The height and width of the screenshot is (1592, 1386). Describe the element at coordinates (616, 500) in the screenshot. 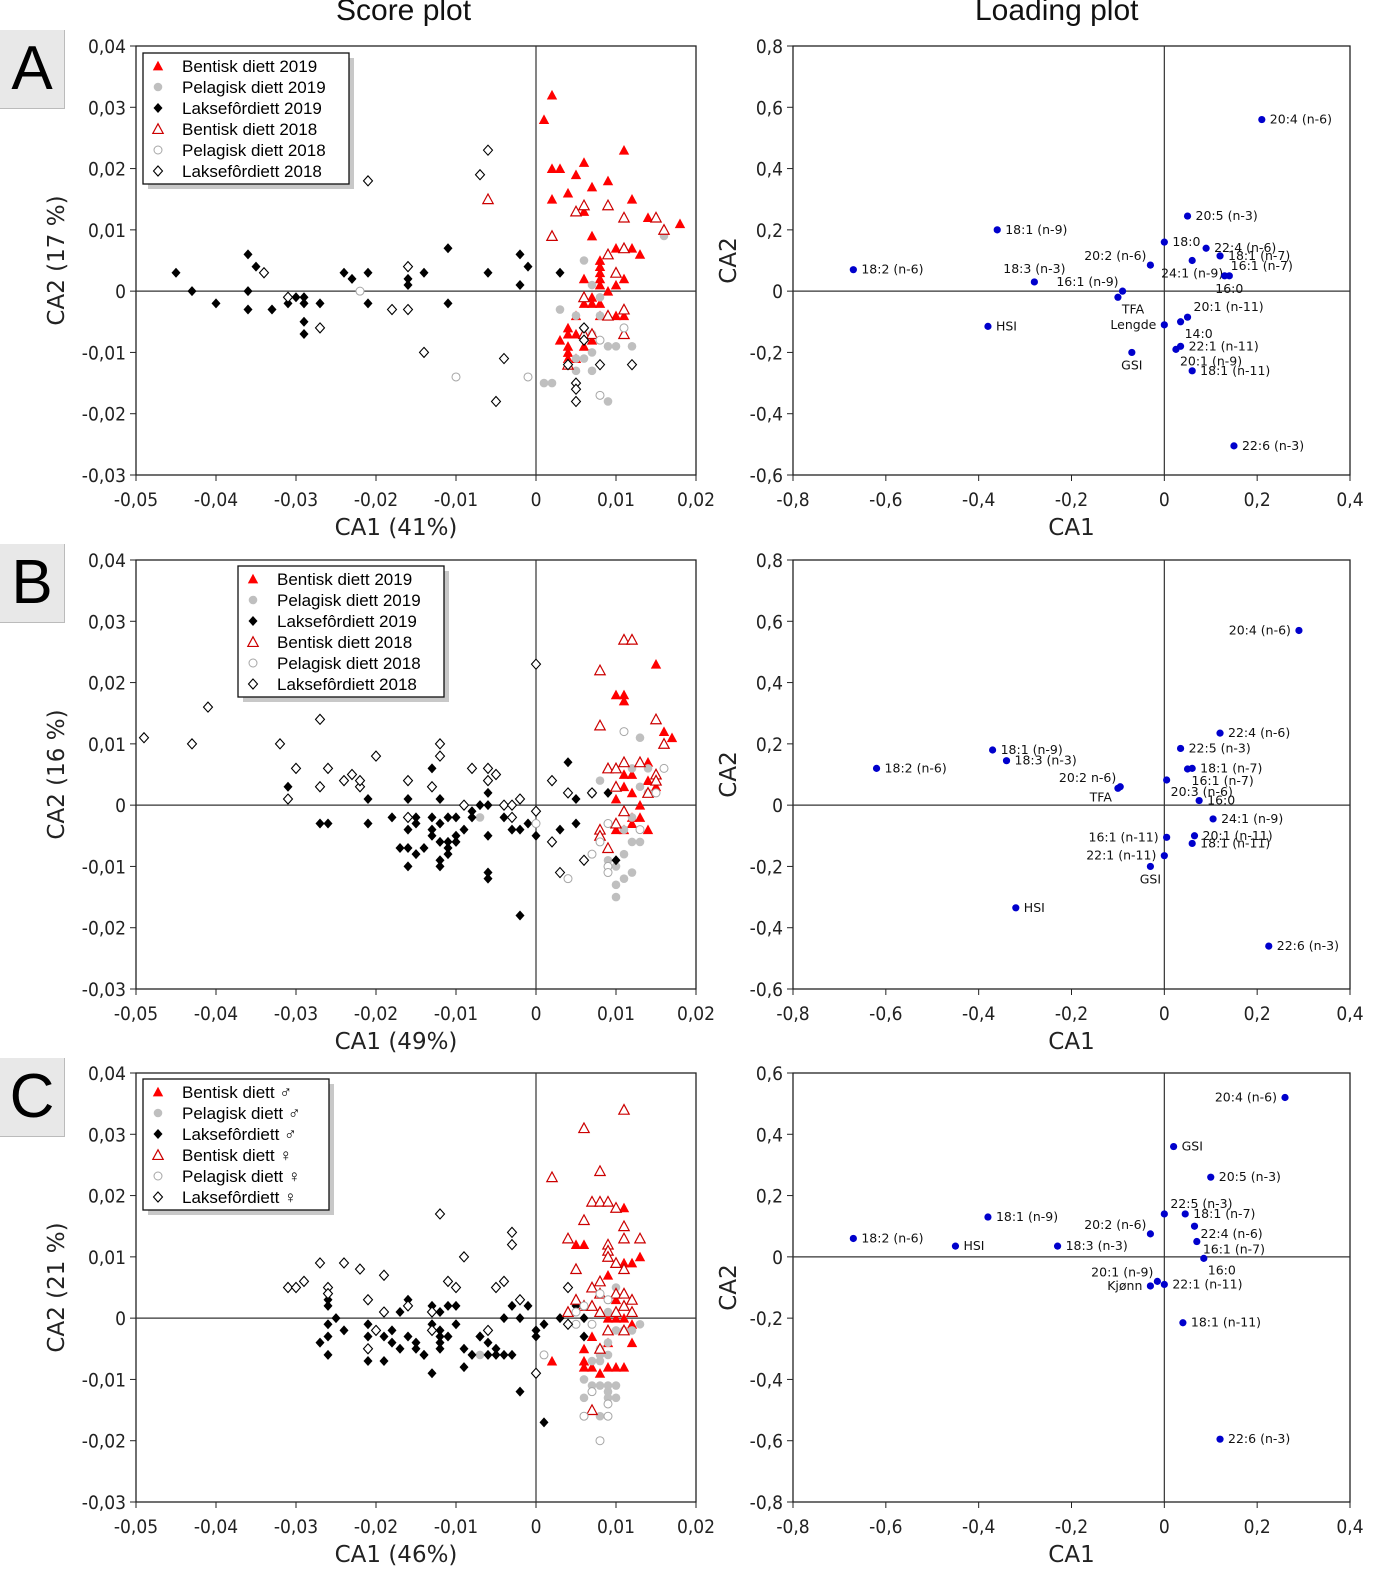

I see `x-tick-label: 0,01` at that location.